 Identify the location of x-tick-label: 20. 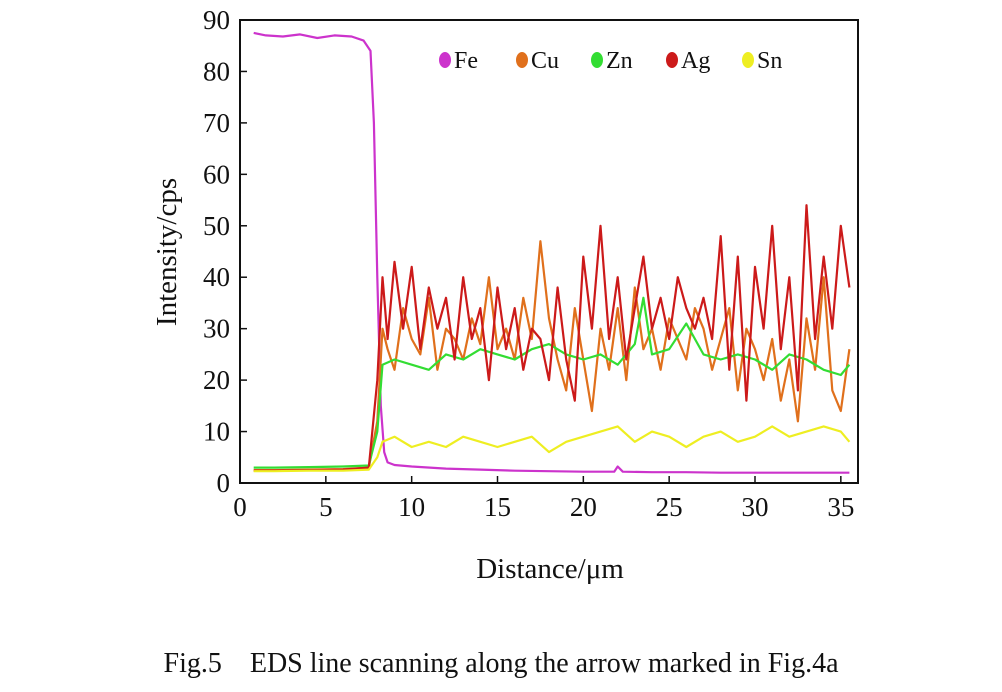
(583, 507).